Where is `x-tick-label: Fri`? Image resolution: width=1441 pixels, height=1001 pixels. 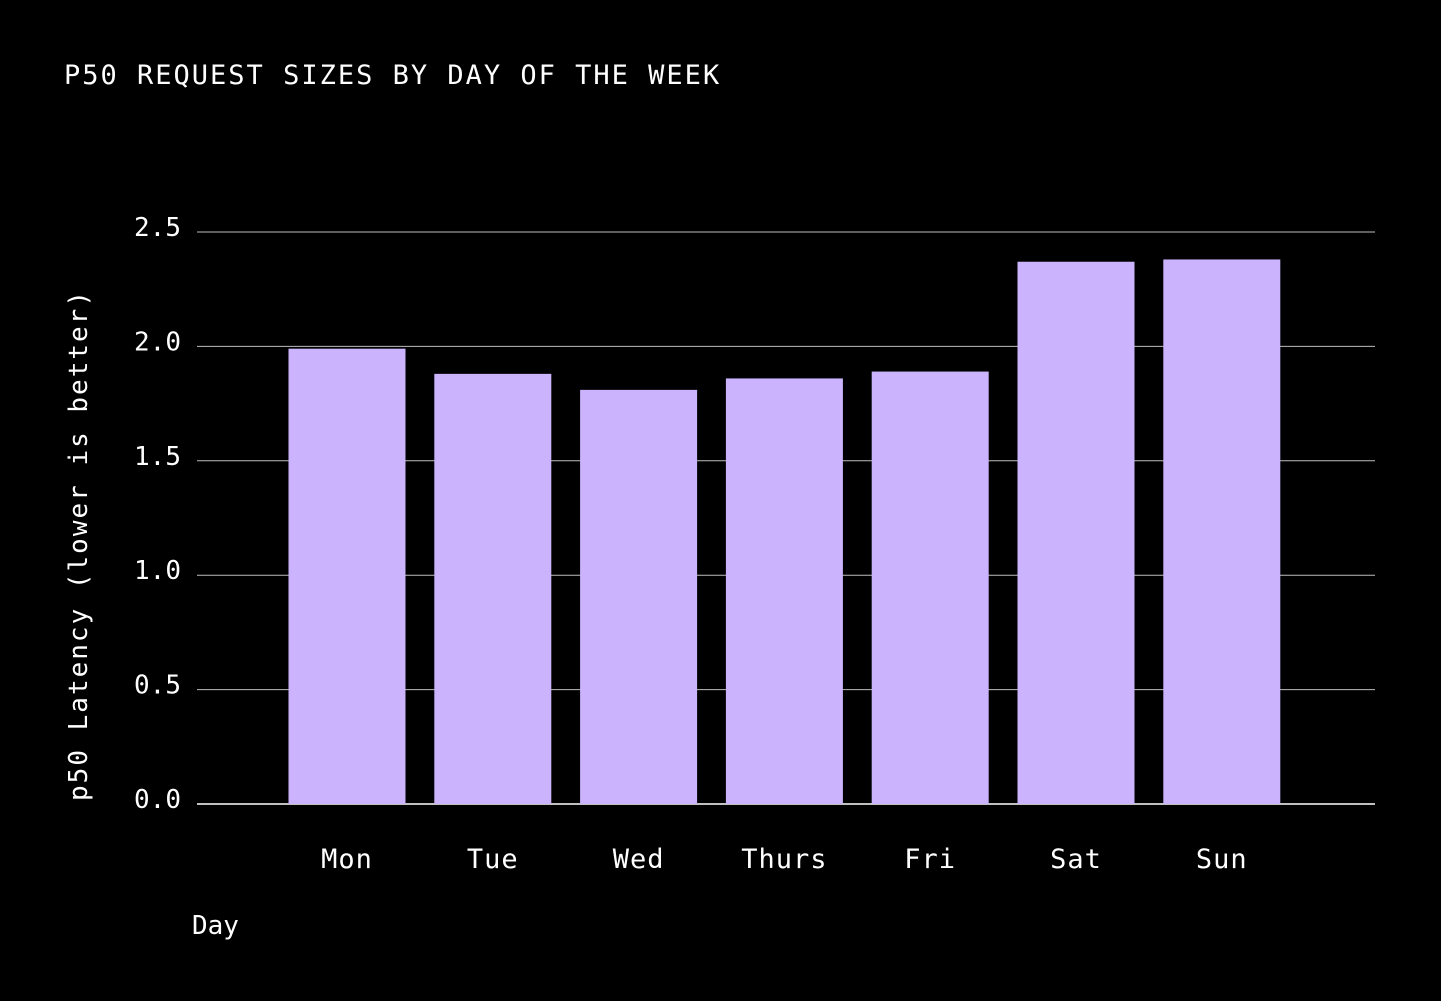
x-tick-label: Fri is located at coordinates (930, 859).